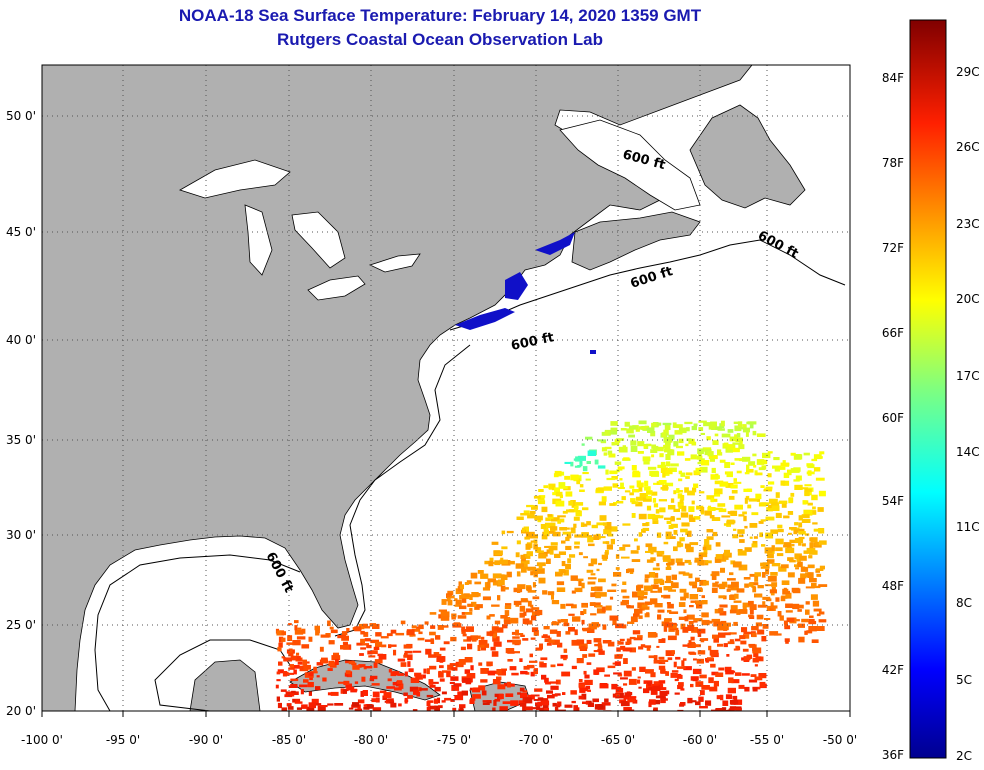  What do you see at coordinates (767, 740) in the screenshot?
I see `lon-label-55: -55 0'` at bounding box center [767, 740].